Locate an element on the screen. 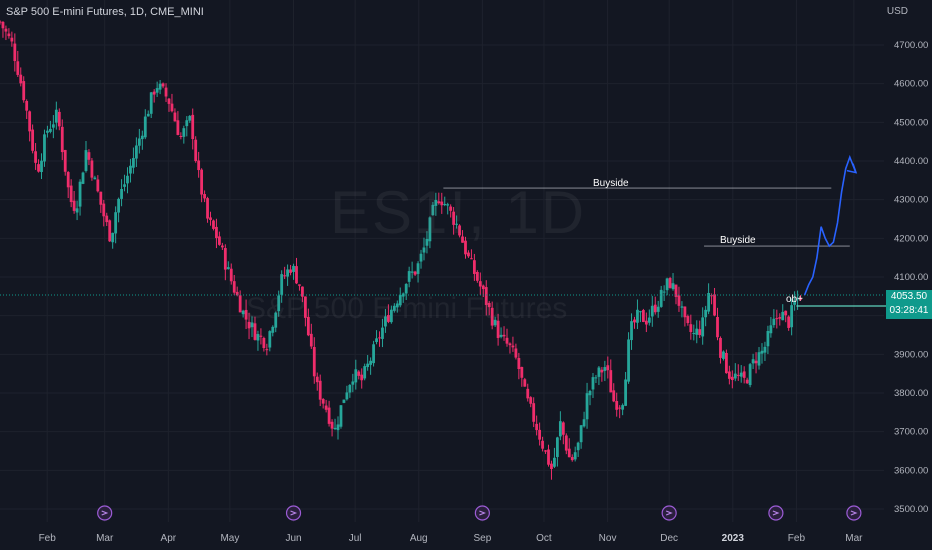  y-tick-label: 3800.00 is located at coordinates (911, 393).